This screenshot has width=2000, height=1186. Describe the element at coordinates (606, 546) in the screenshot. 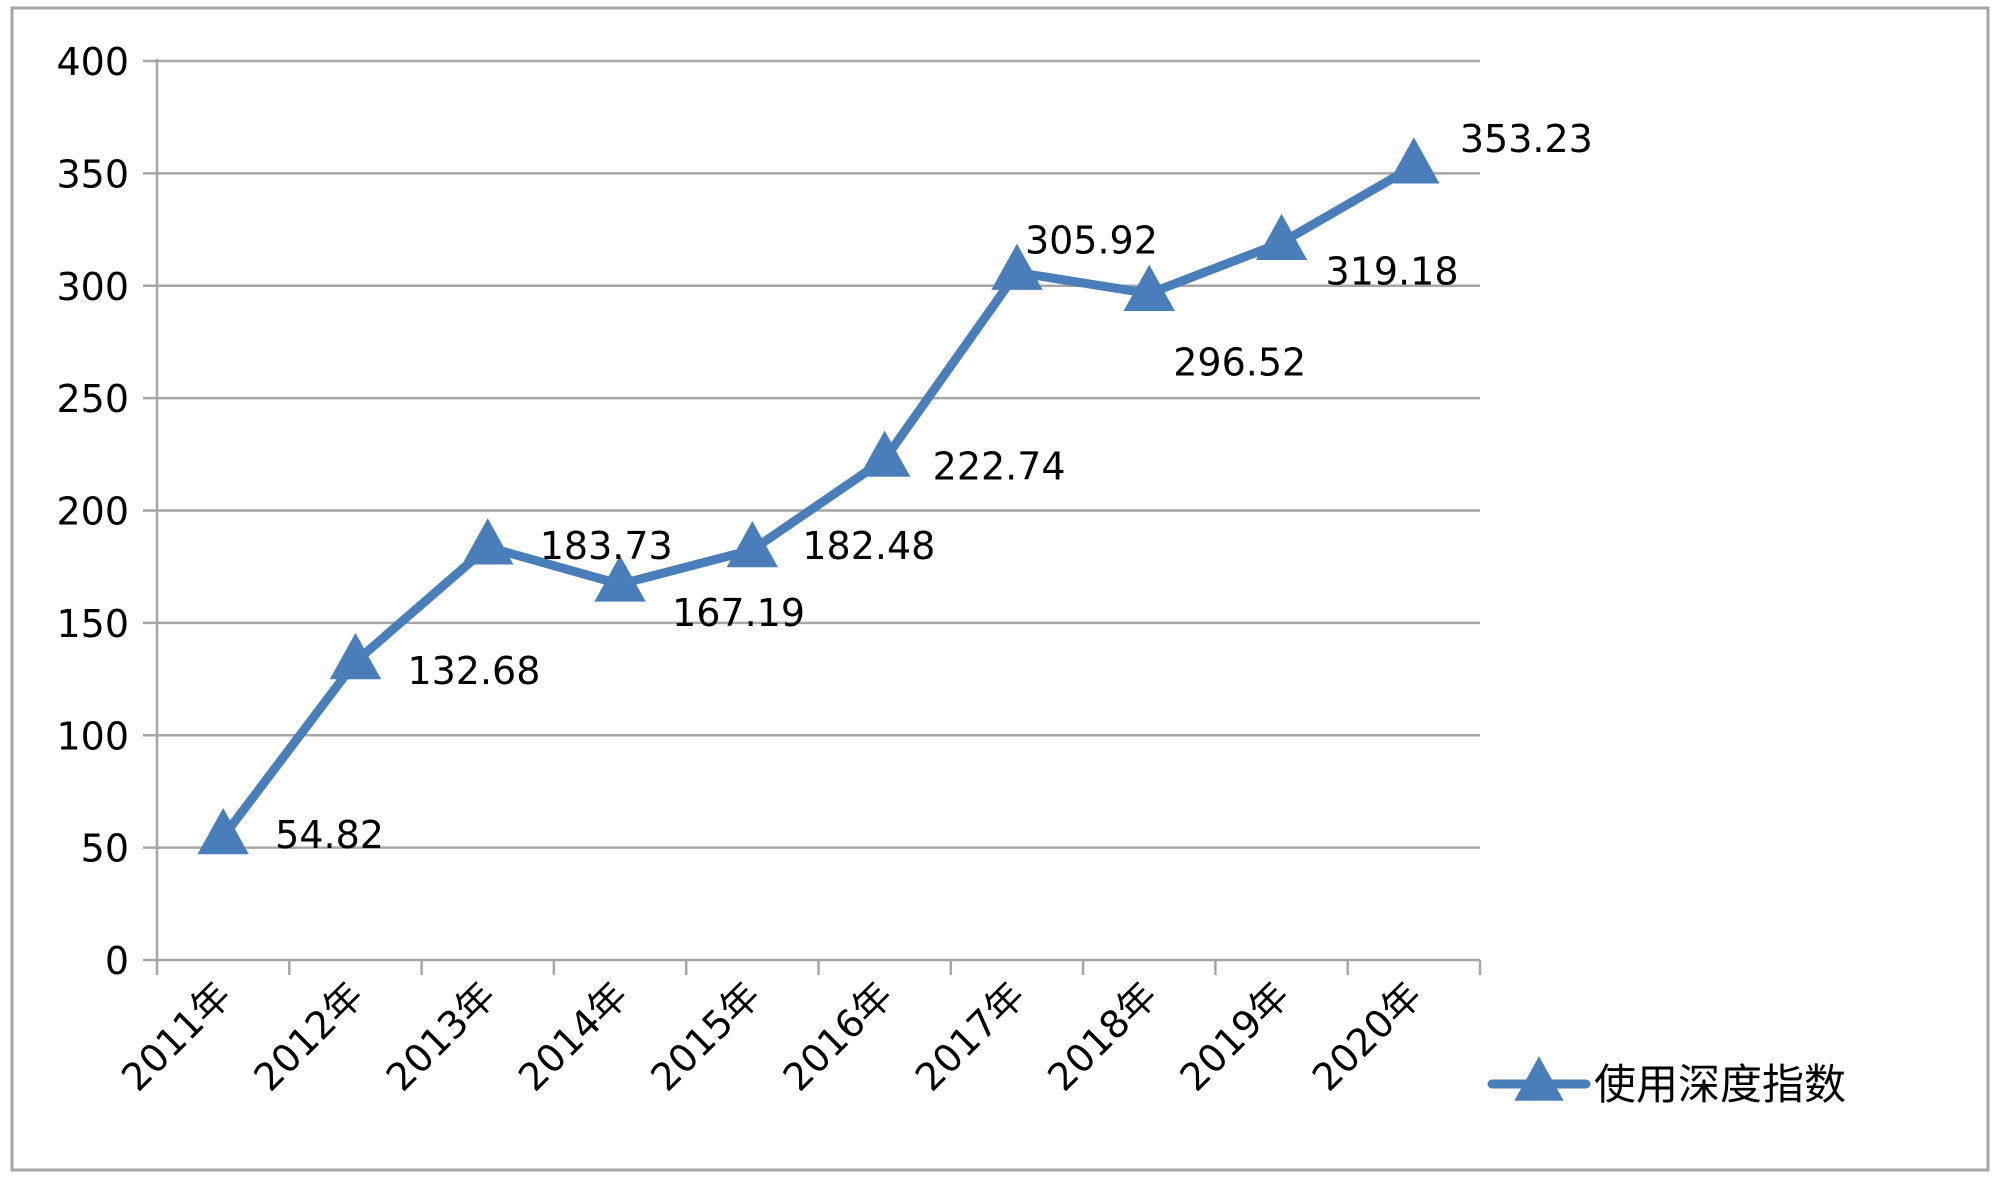

I see `data-label: 183.73` at that location.